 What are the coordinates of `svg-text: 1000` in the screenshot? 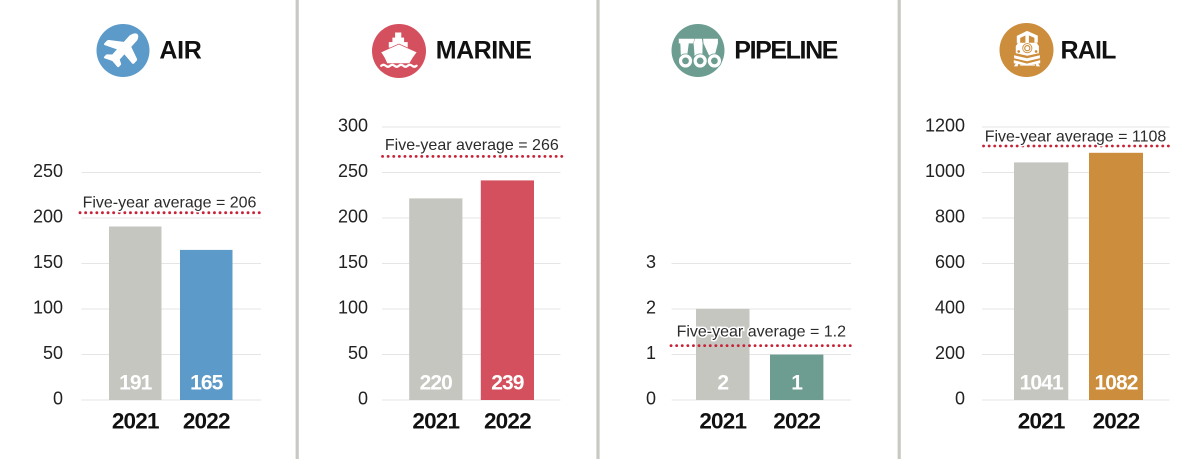 It's located at (945, 171).